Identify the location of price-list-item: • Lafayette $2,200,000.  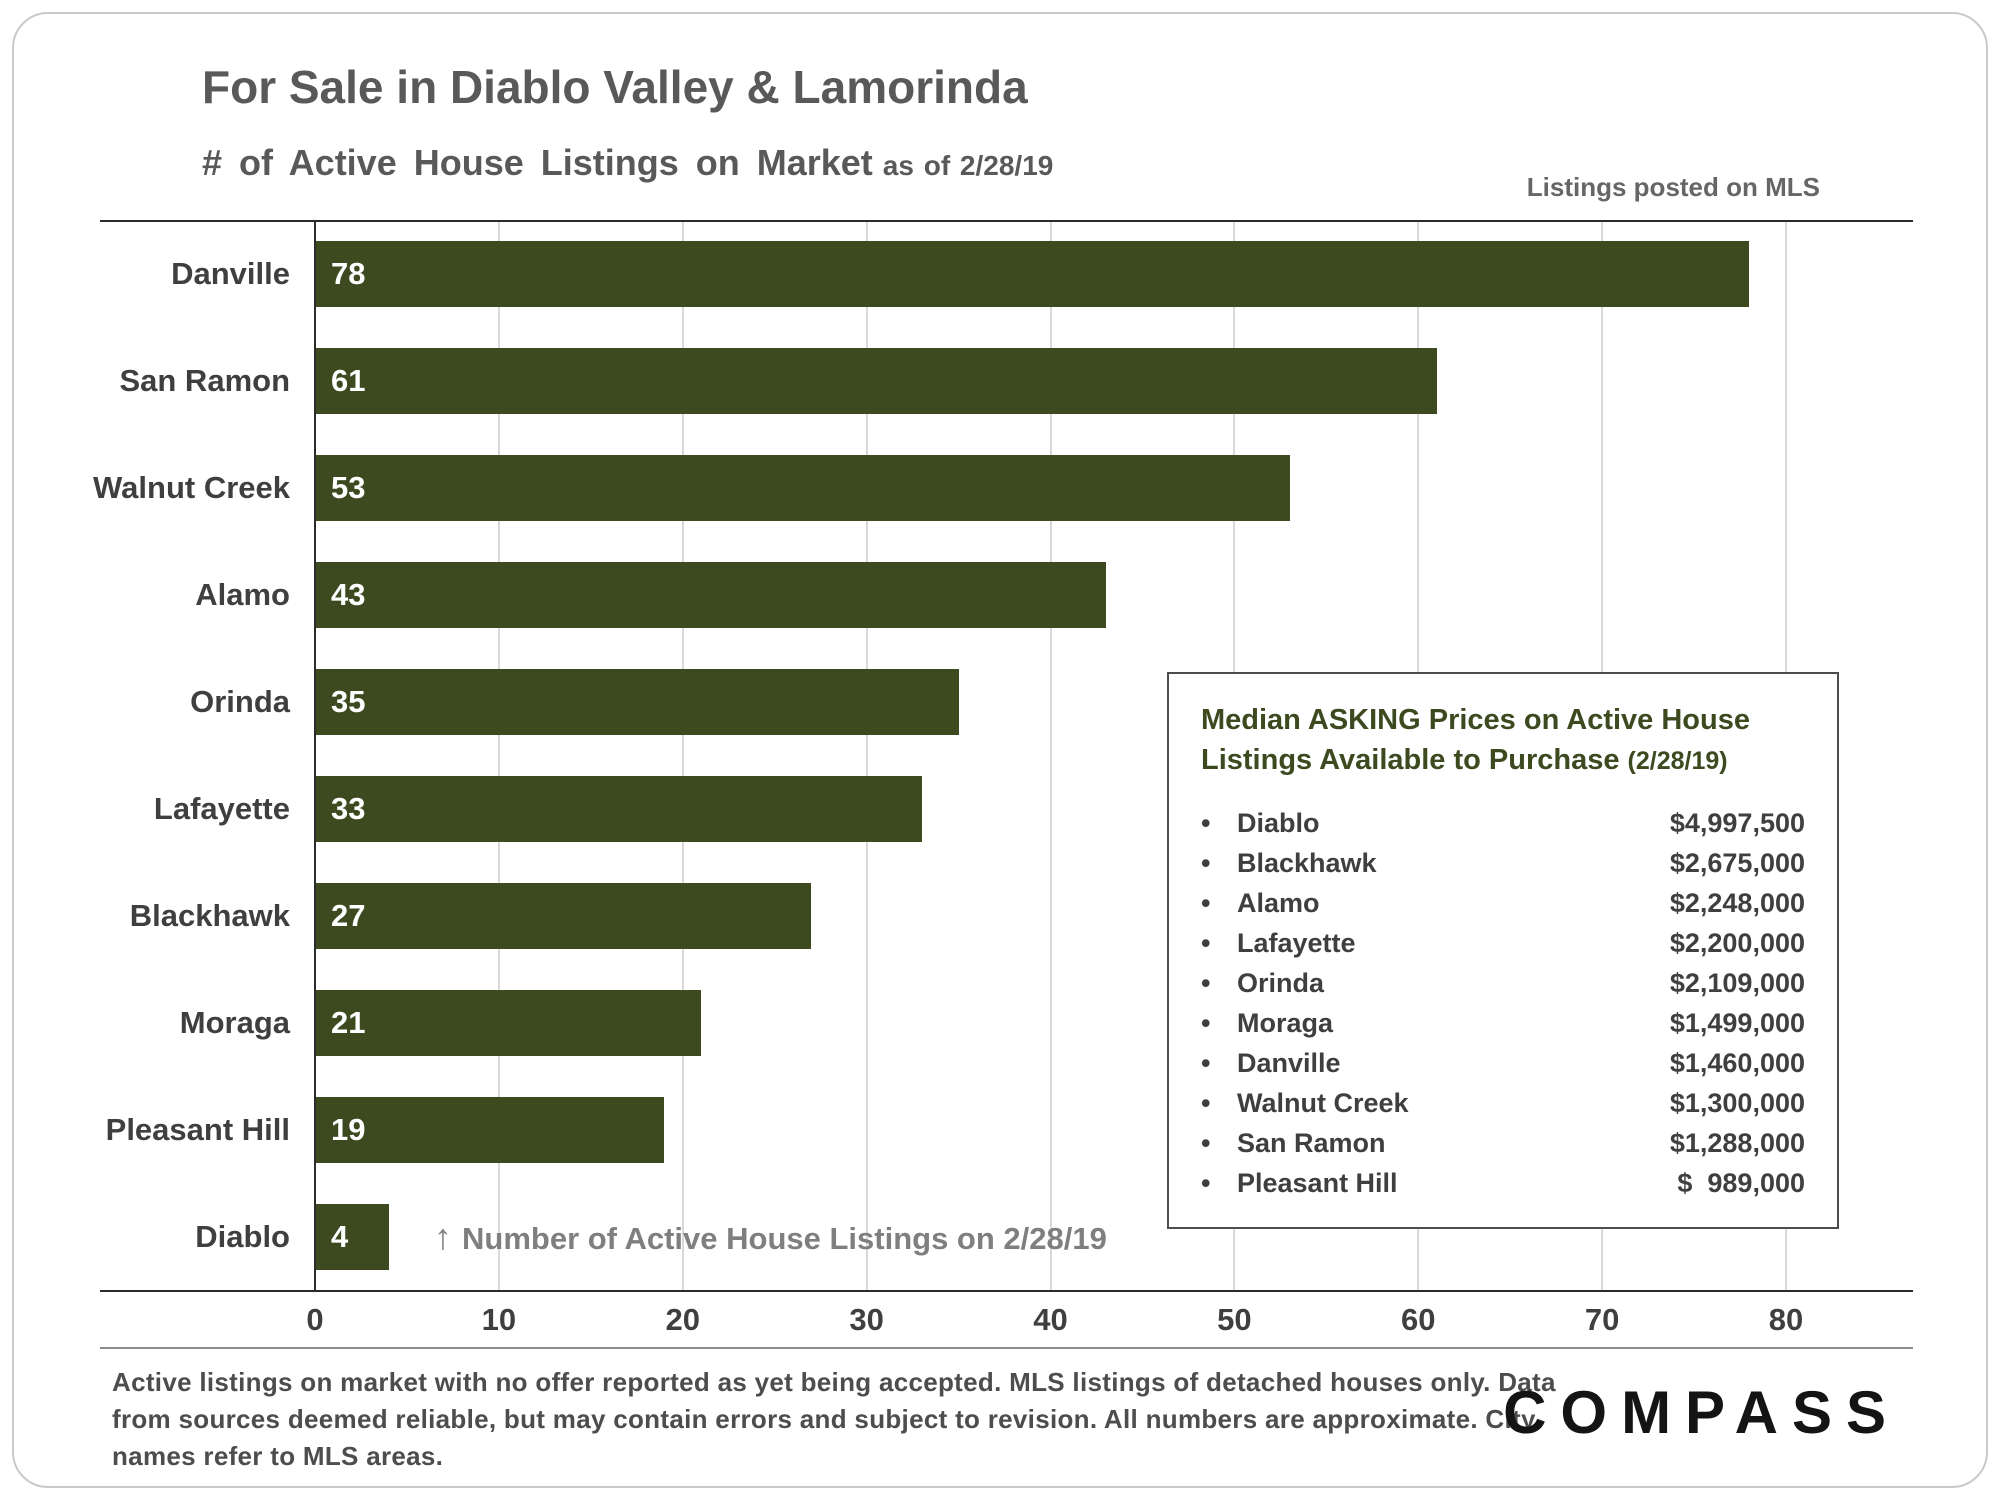
(1503, 943).